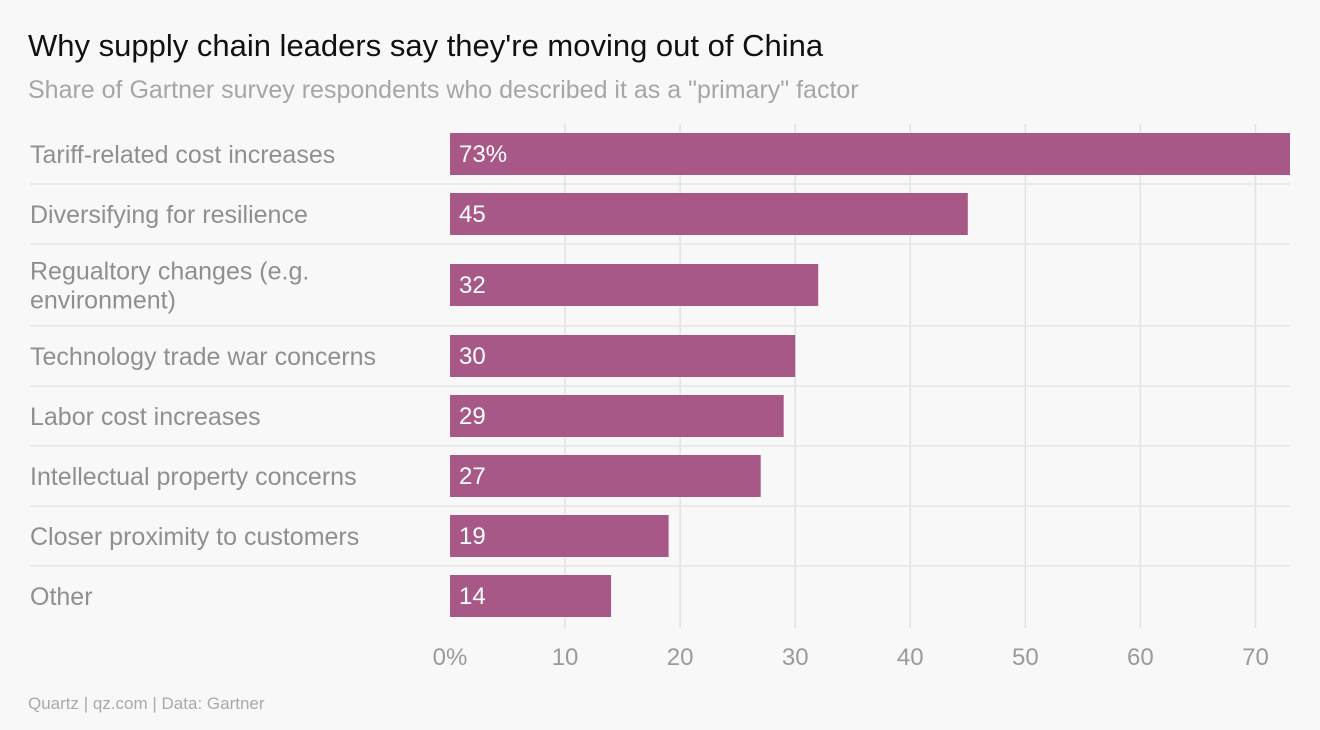 The height and width of the screenshot is (730, 1320). What do you see at coordinates (450, 657) in the screenshot?
I see `x-tick-label: 0%` at bounding box center [450, 657].